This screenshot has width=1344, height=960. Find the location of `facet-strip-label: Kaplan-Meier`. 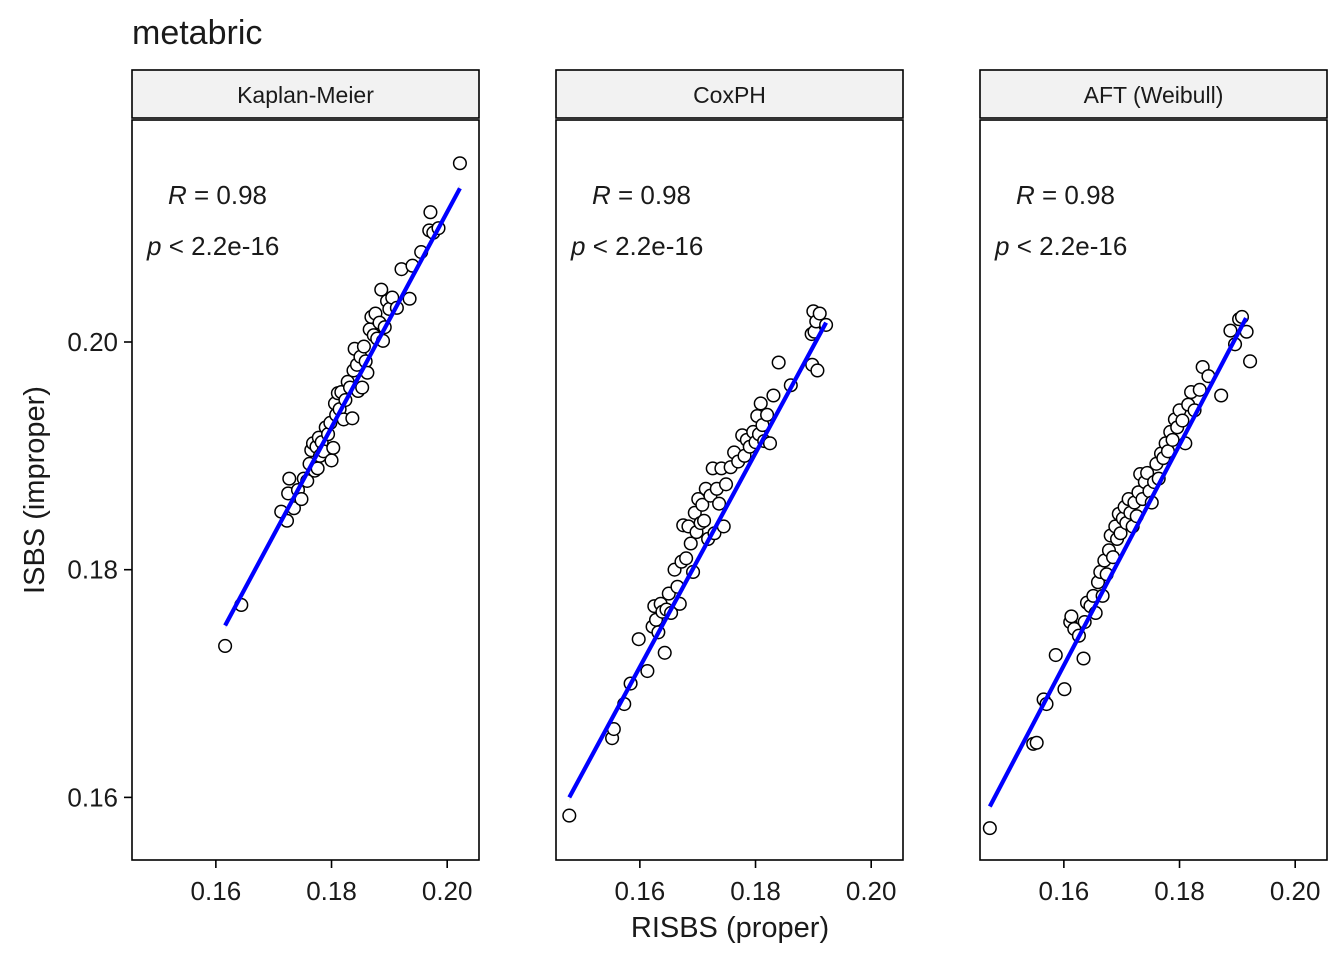

facet-strip-label: Kaplan-Meier is located at coordinates (305, 95).